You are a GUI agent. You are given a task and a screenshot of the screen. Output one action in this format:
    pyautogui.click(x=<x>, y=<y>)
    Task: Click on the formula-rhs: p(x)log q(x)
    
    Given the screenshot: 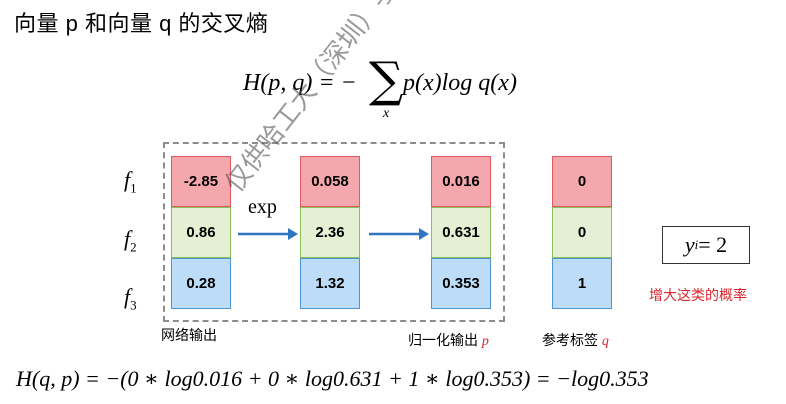 What is the action you would take?
    pyautogui.click(x=460, y=83)
    